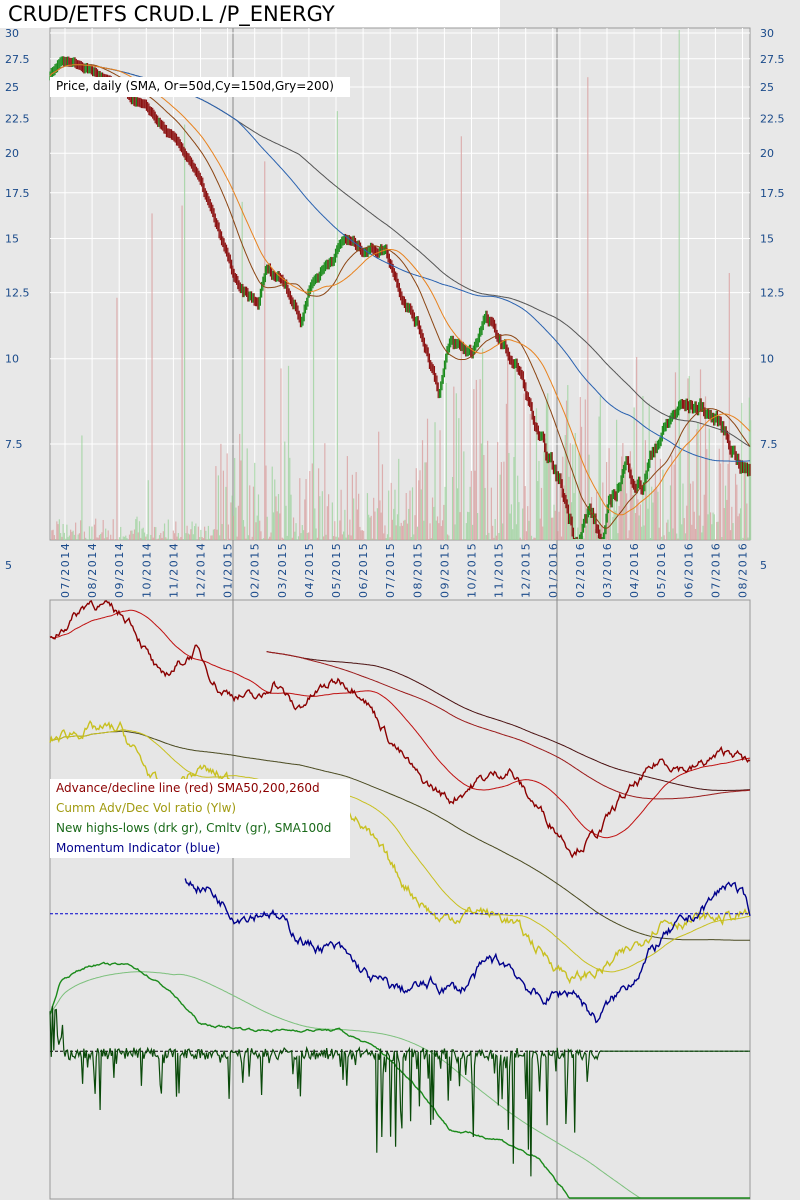  I want to click on ad-sma200-line, so click(508, 725).